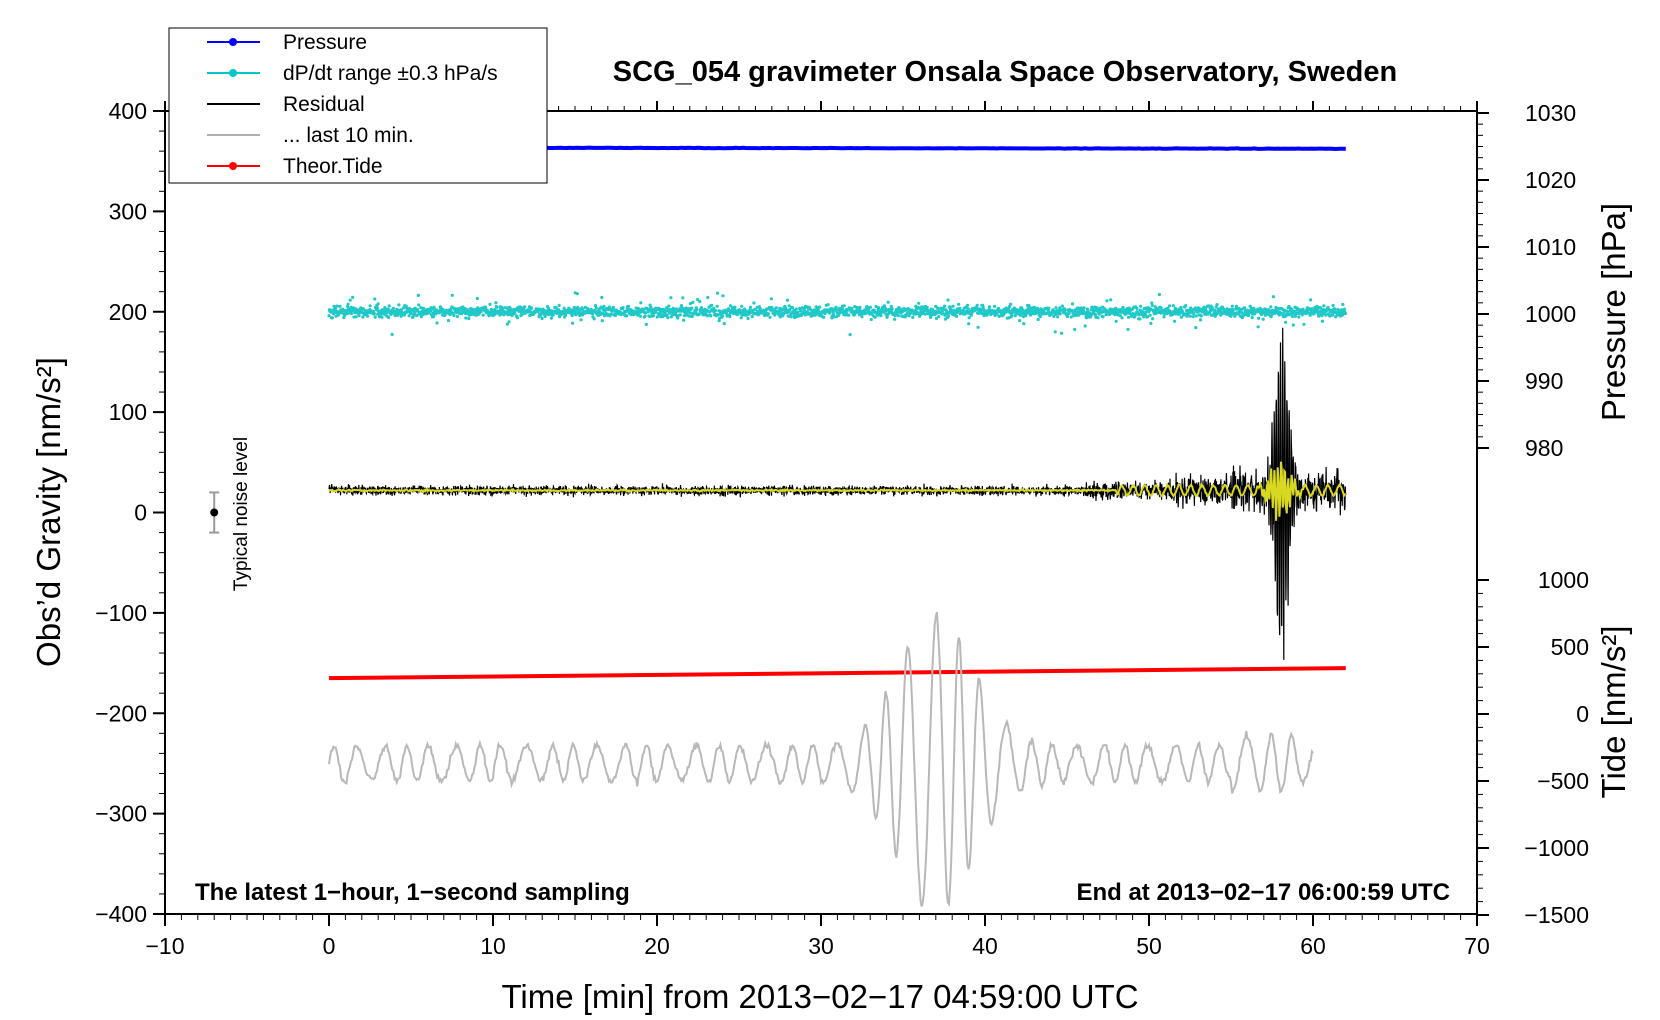  I want to click on y-axis-left: 400 300 200 100 0 −100 −200 −300 −400, so click(130, 512).